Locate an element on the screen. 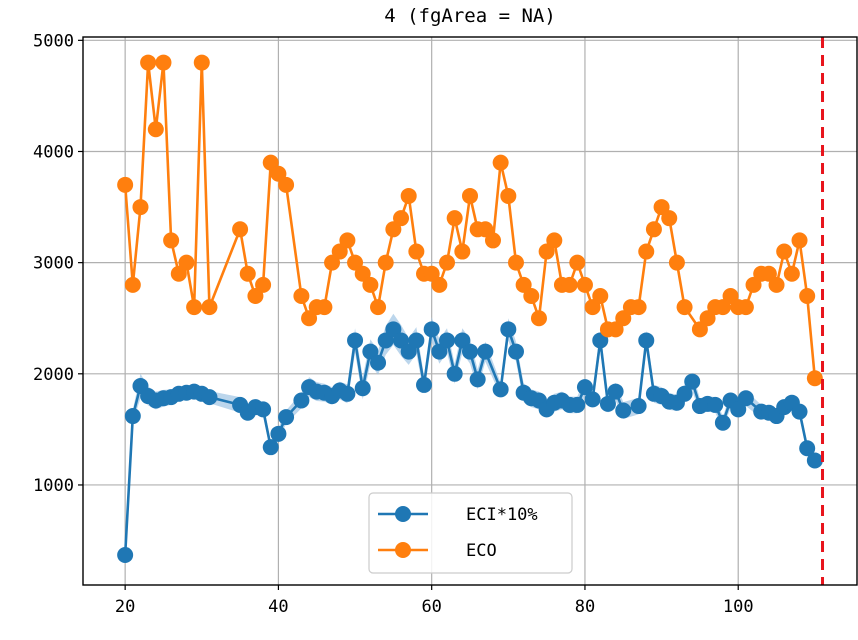  legend-marker-eci is located at coordinates (403, 514).